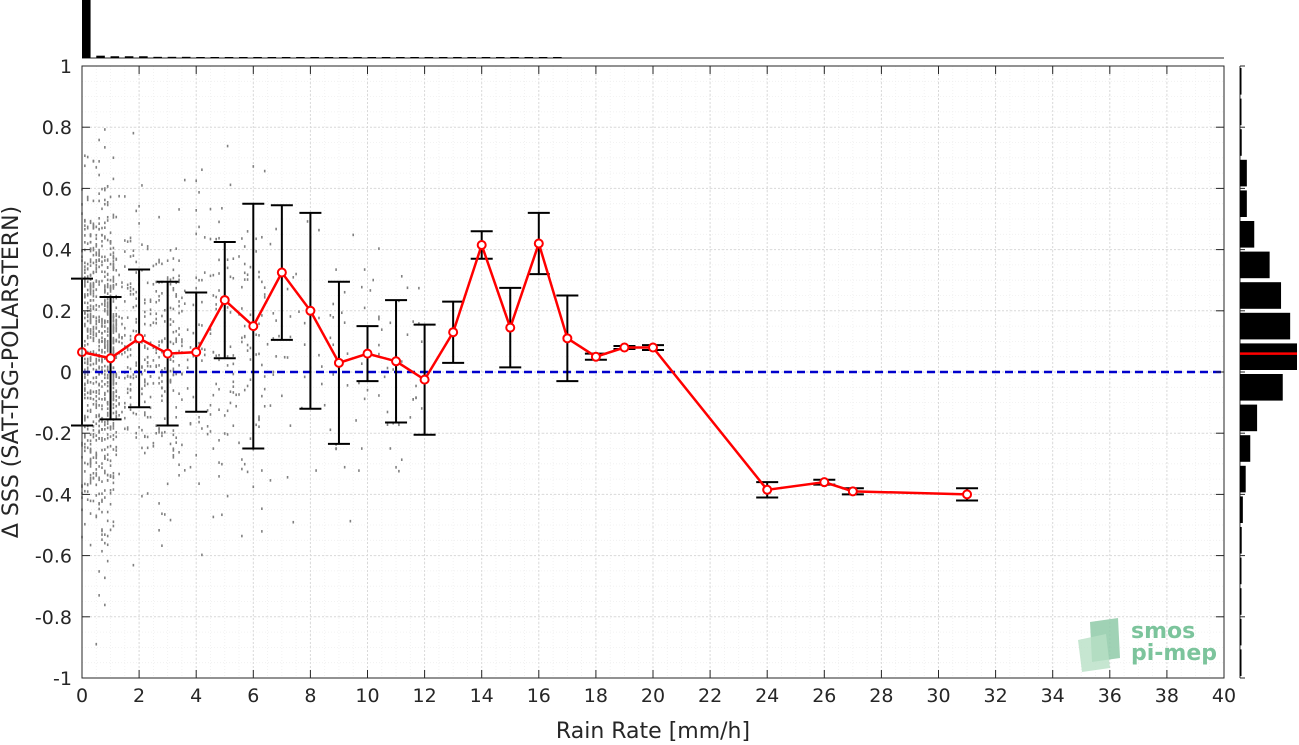  I want to click on x-tick-label: 10, so click(367, 696).